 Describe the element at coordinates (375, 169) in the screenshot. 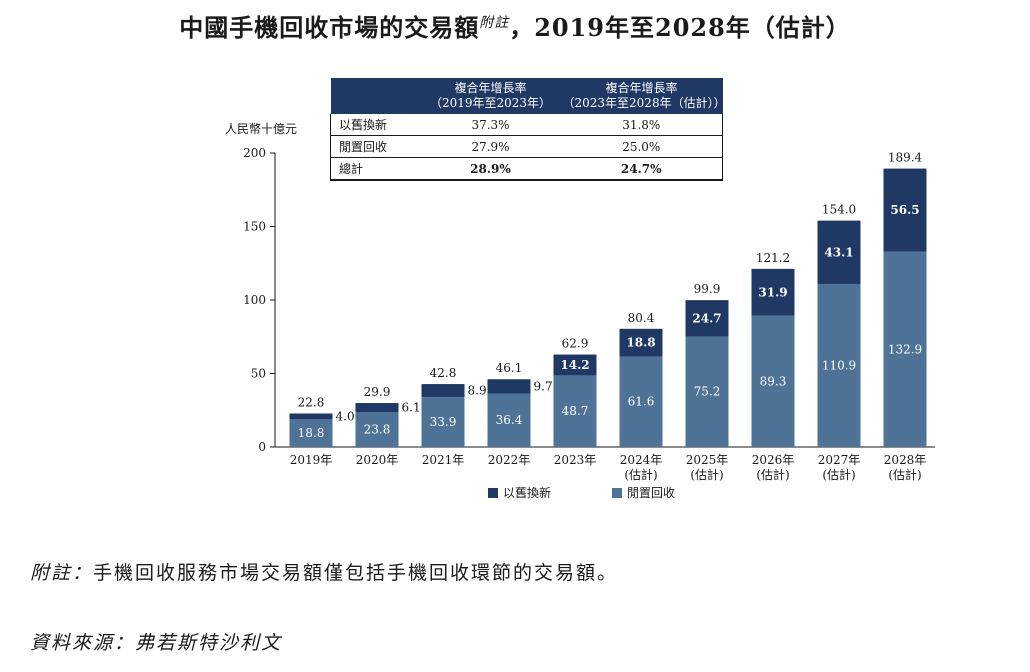

I see `row-label: 總計` at that location.